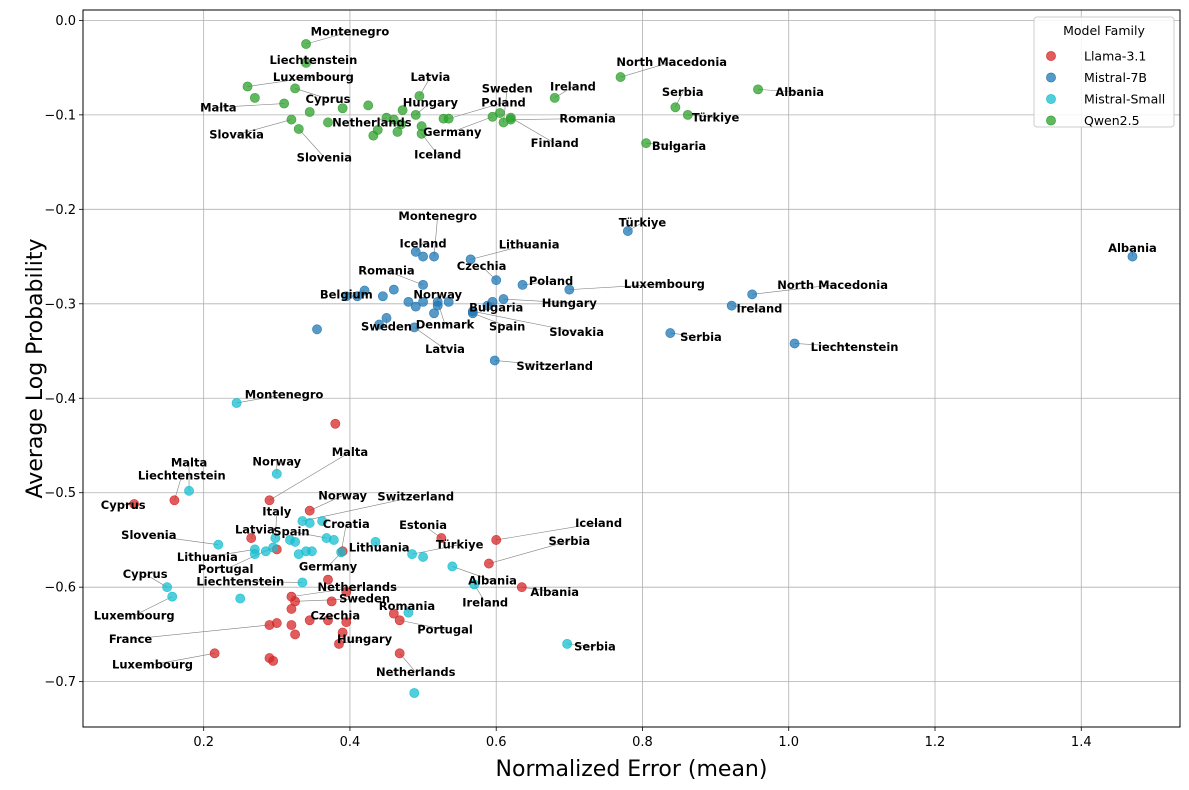  What do you see at coordinates (529, 244) in the screenshot?
I see `point-label: Lithuania` at bounding box center [529, 244].